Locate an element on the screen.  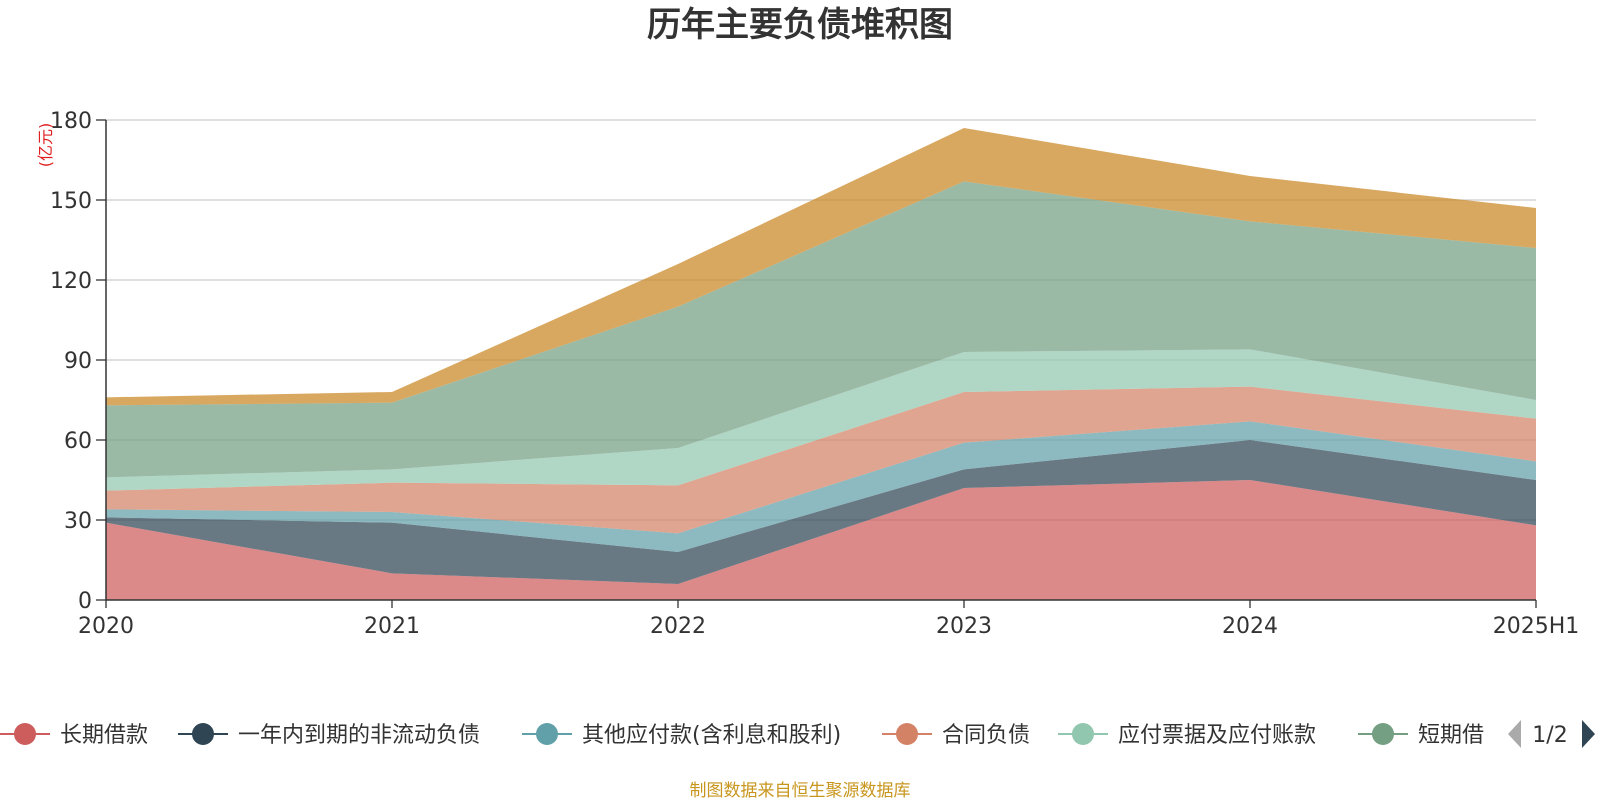
x-tick-label: 2021 is located at coordinates (392, 626).